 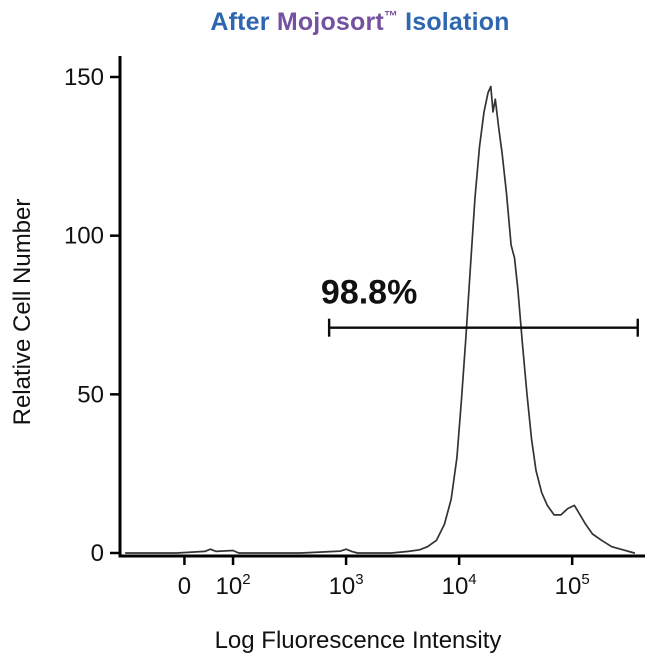 I want to click on gate-label: 98.8%, so click(x=369, y=293).